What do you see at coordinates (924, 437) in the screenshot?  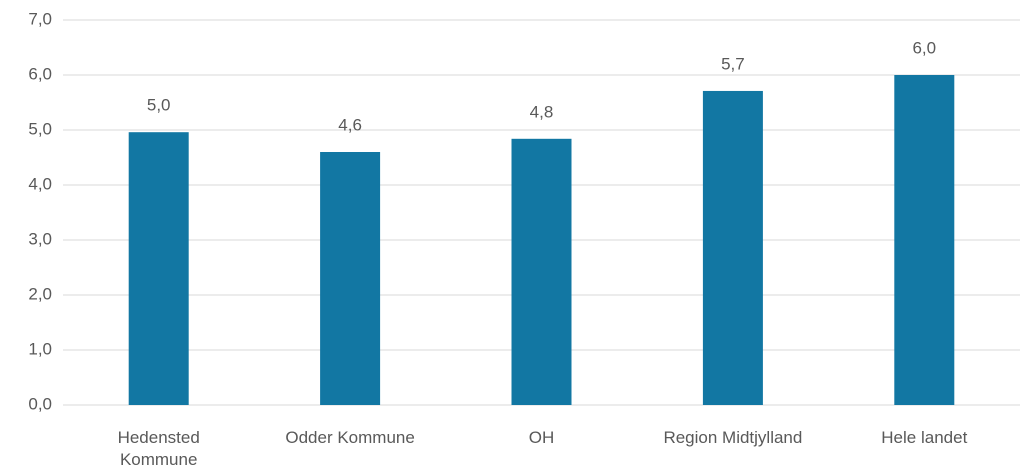 I see `x-tick-label: Hele landet` at bounding box center [924, 437].